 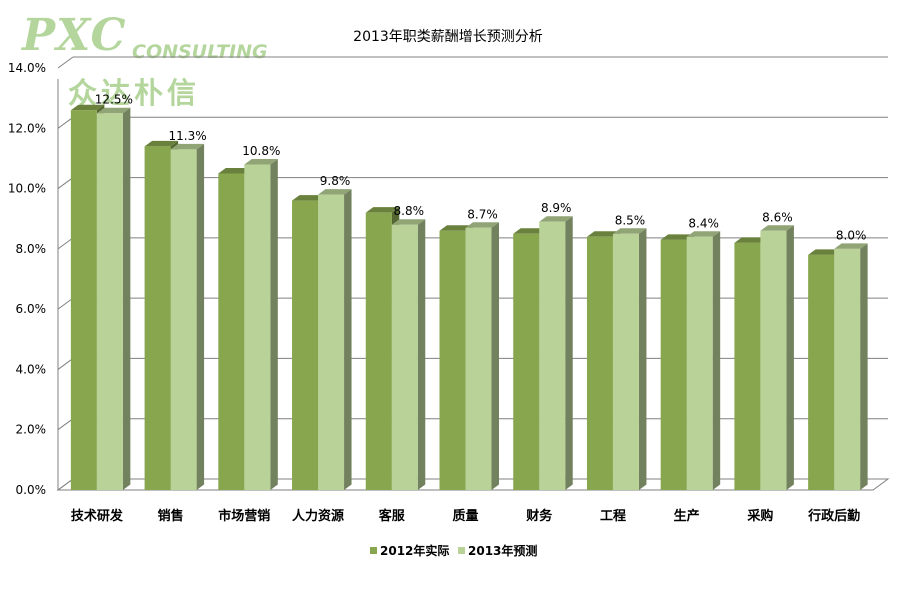 What do you see at coordinates (833, 516) in the screenshot?
I see `x-tick-label: 行政后勤` at bounding box center [833, 516].